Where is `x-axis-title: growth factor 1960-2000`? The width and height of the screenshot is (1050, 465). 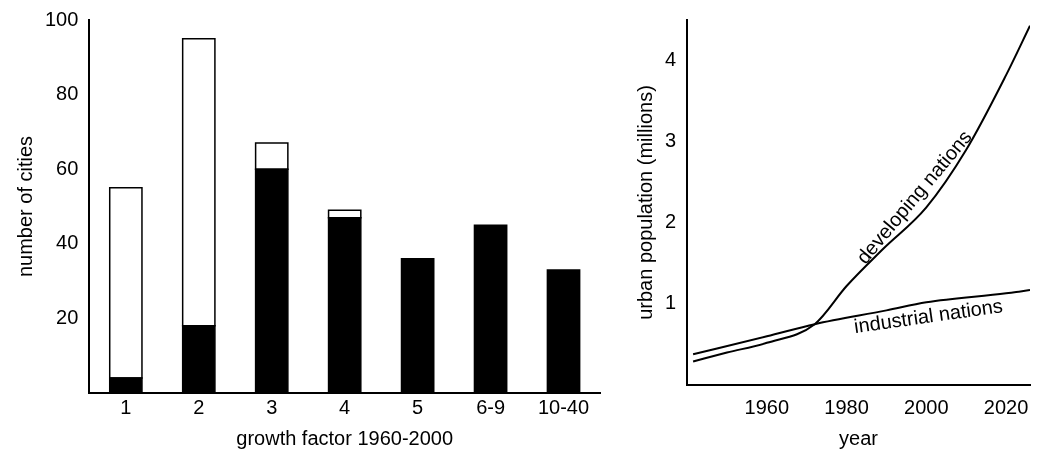 x-axis-title: growth factor 1960-2000 is located at coordinates (345, 437).